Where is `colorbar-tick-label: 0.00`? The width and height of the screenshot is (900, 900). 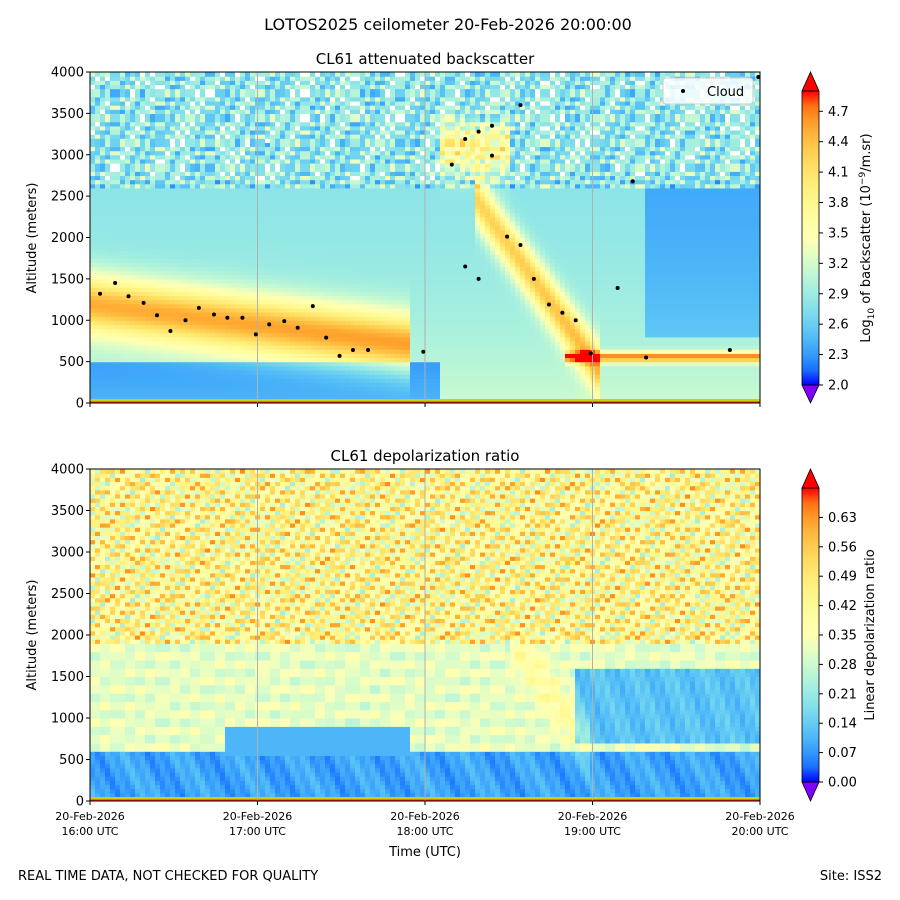
colorbar-tick-label: 0.00 is located at coordinates (842, 783).